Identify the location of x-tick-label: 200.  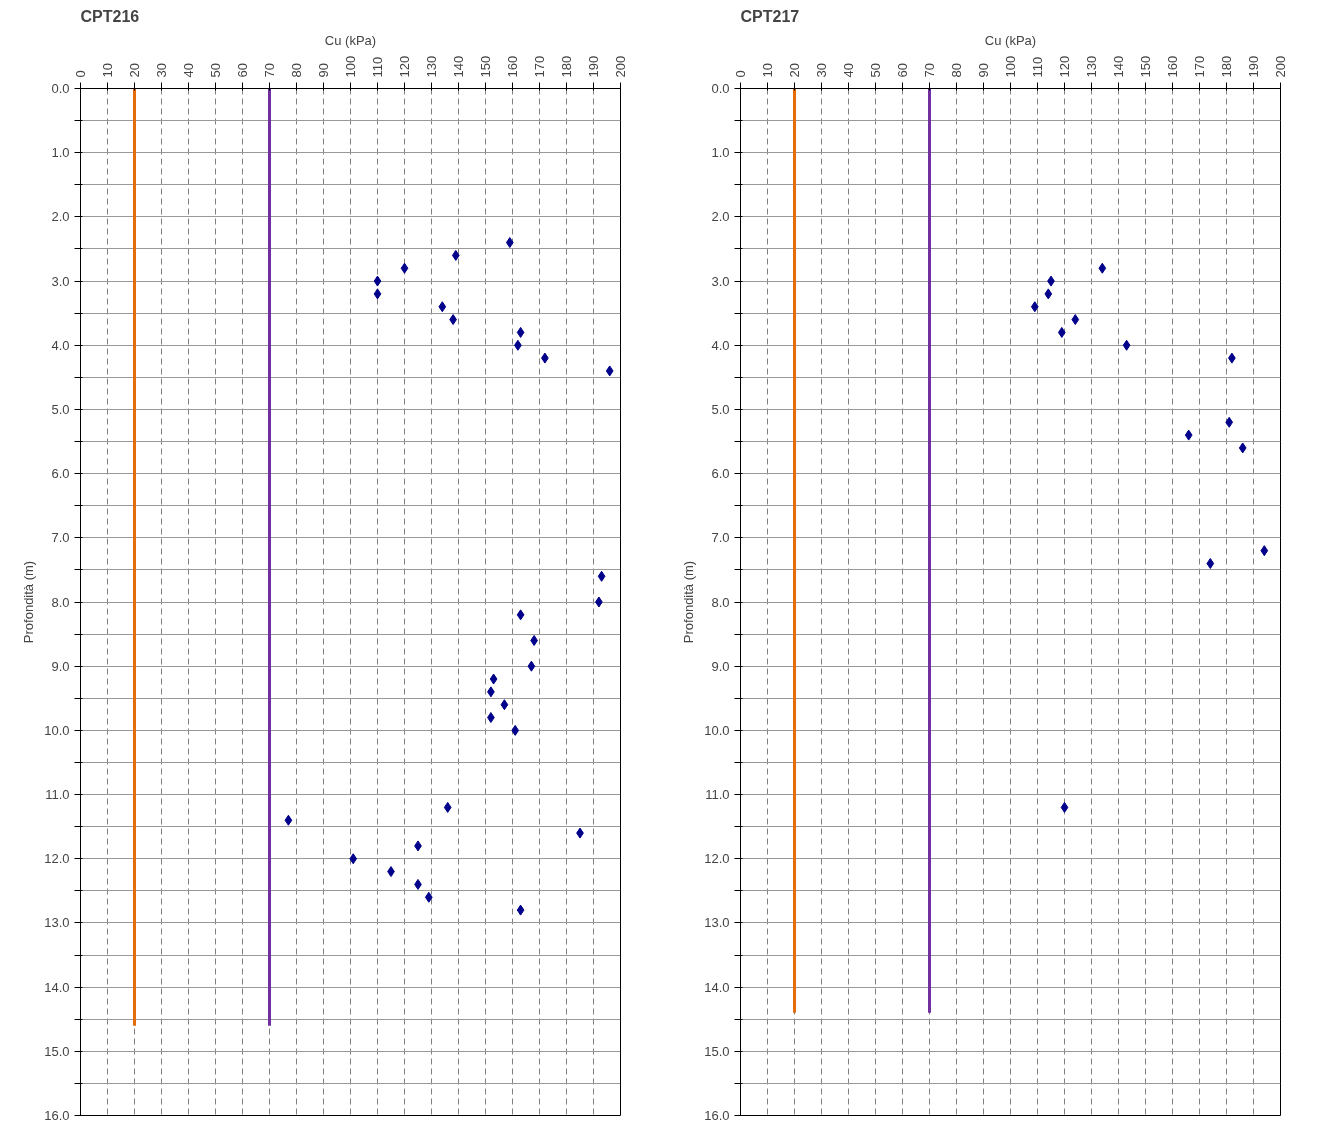
(620, 66).